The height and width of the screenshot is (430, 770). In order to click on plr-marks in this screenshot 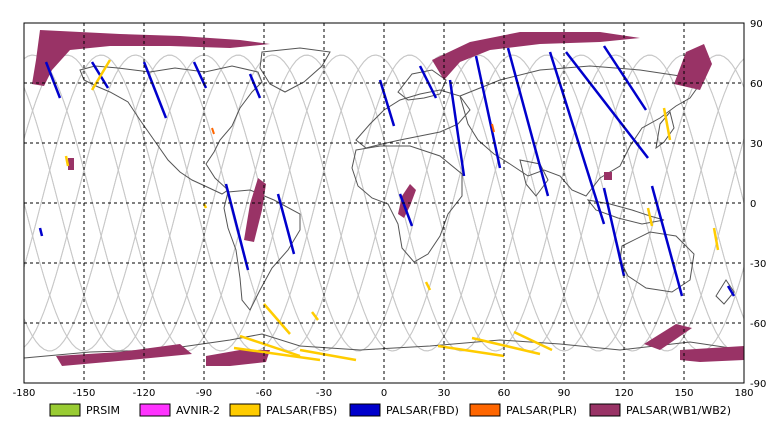, I will do `click(353, 129)`.